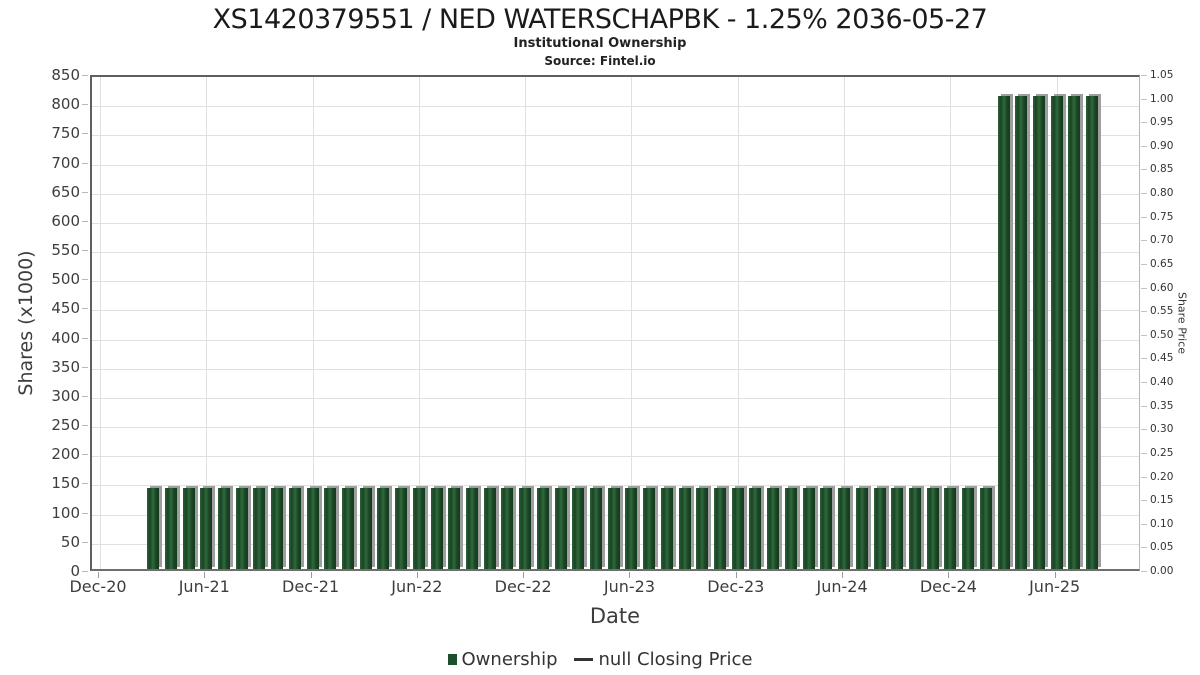 The height and width of the screenshot is (675, 1200). What do you see at coordinates (65, 483) in the screenshot?
I see `y-axis-tick-label: 150` at bounding box center [65, 483].